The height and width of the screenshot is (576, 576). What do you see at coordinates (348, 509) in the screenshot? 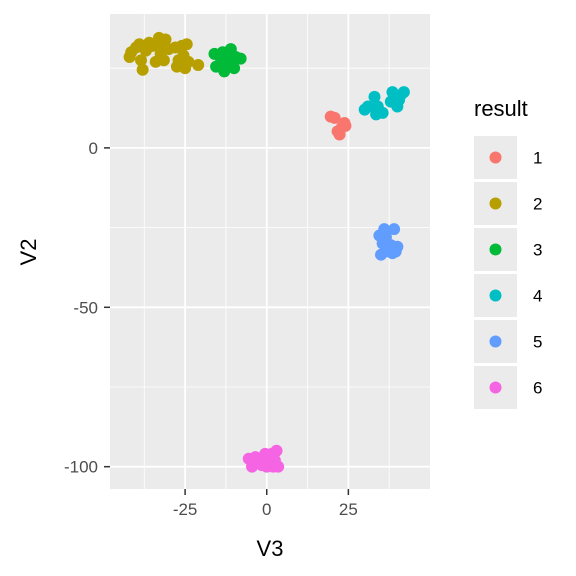
I see `x-tick-label: 25` at bounding box center [348, 509].